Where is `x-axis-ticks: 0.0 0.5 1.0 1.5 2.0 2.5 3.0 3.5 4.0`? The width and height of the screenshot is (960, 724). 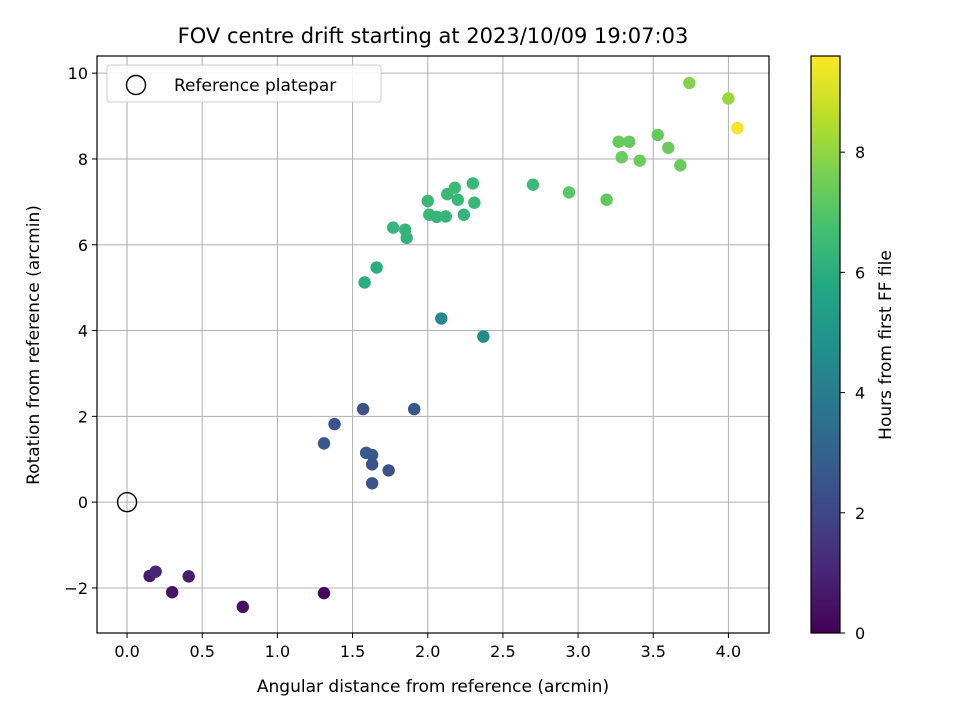
x-axis-ticks: 0.0 0.5 1.0 1.5 2.0 2.5 3.0 3.5 4.0 is located at coordinates (427, 647).